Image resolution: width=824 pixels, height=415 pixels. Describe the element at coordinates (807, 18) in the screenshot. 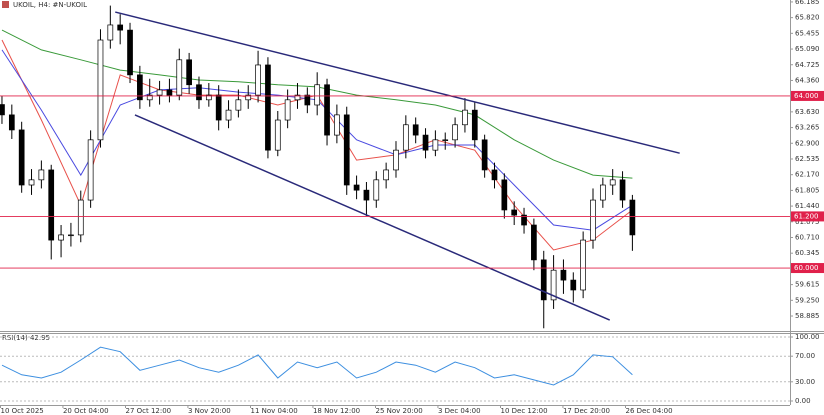

I see `y-tick-label: 65.820` at that location.